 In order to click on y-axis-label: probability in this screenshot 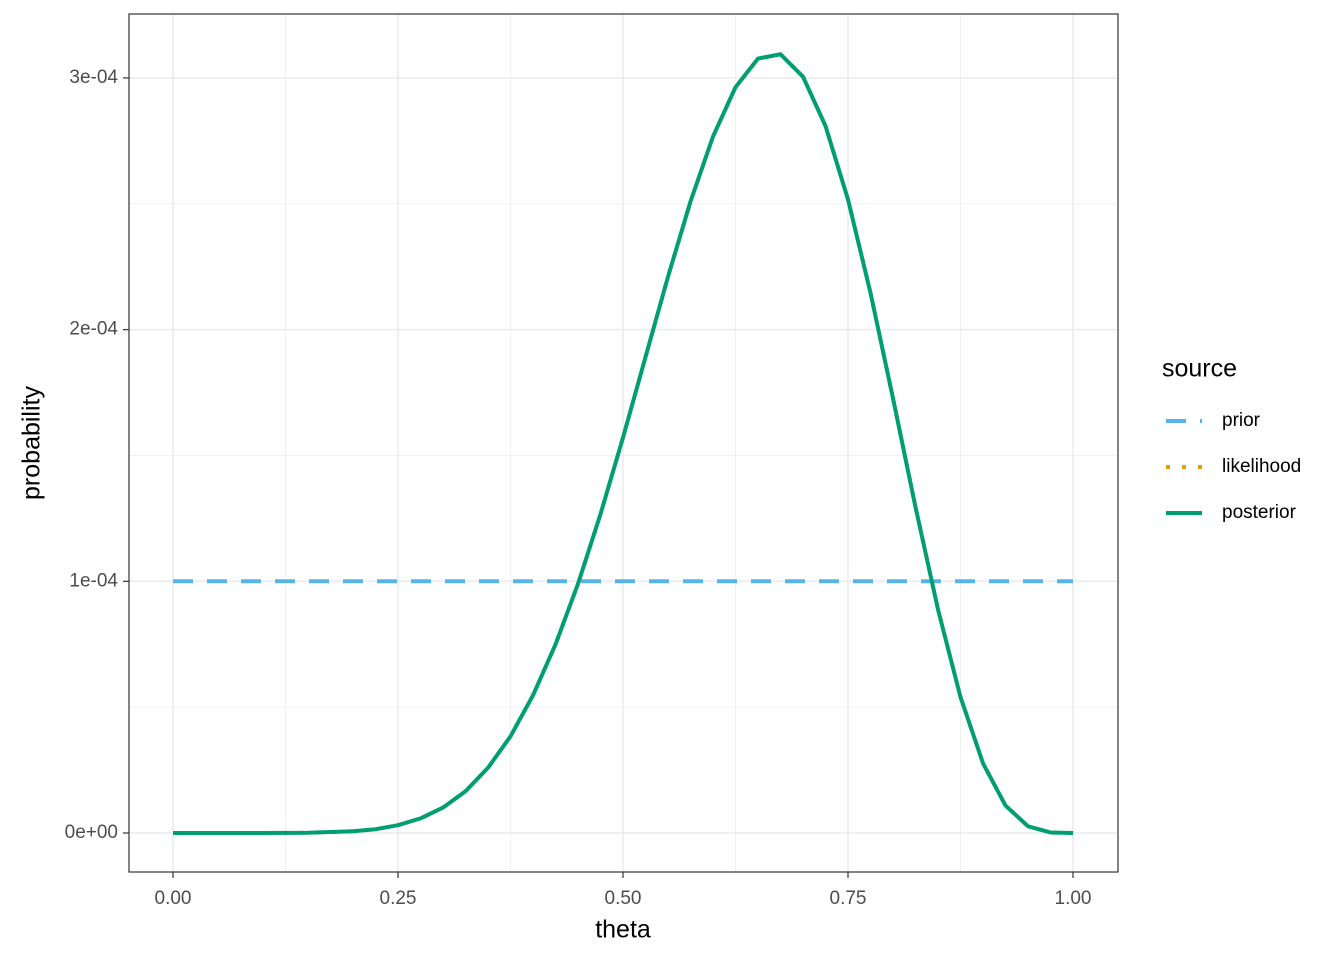, I will do `click(32, 443)`.